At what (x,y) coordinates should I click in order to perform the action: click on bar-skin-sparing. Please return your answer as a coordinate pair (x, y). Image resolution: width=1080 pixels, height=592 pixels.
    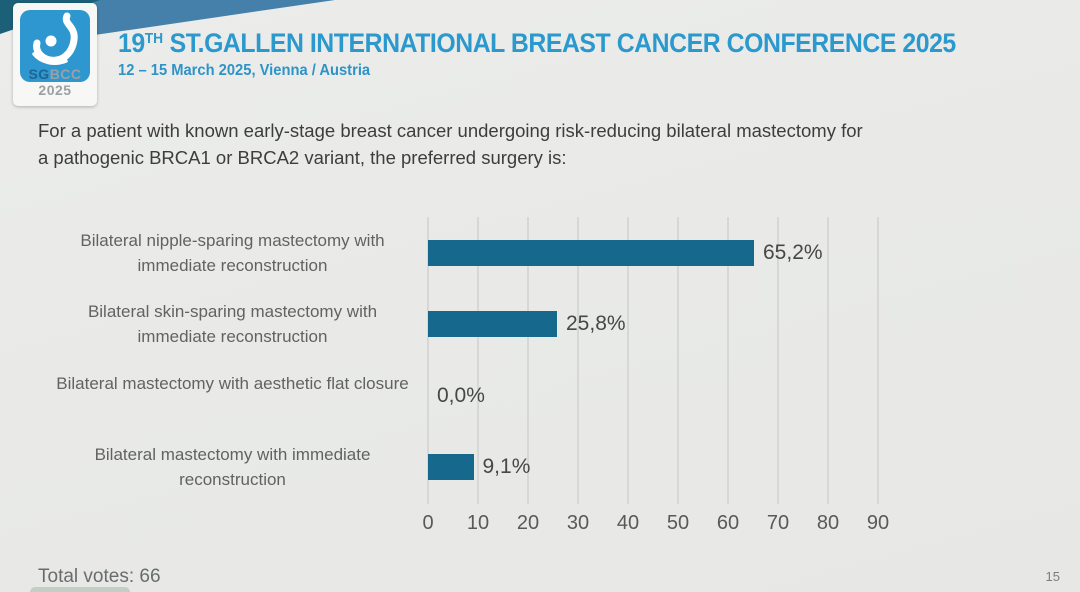
    Looking at the image, I should click on (492, 324).